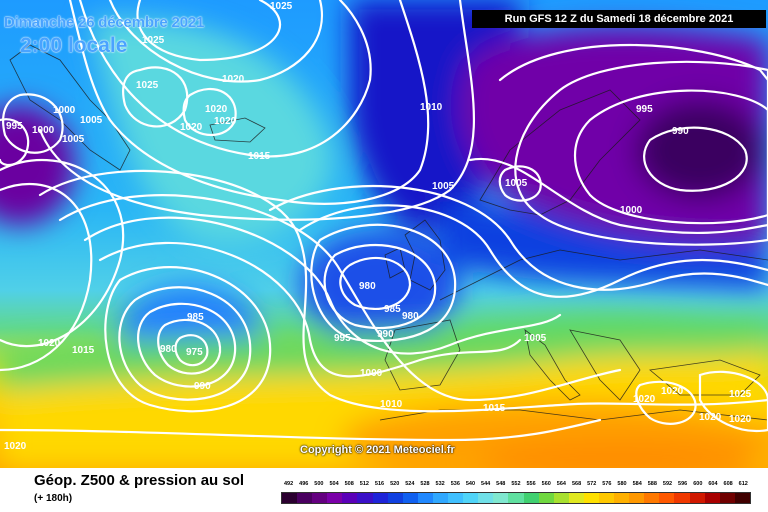 This screenshot has width=768, height=512. I want to click on turkey-coast, so click(705, 377).